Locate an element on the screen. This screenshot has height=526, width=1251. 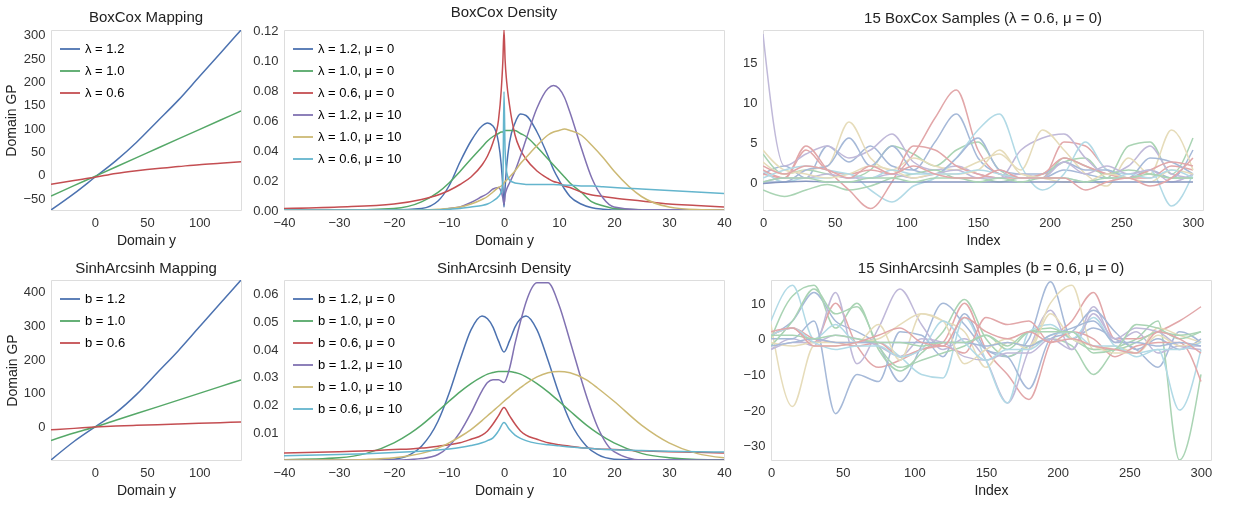
y-tick-label: 15 is located at coordinates (750, 62).